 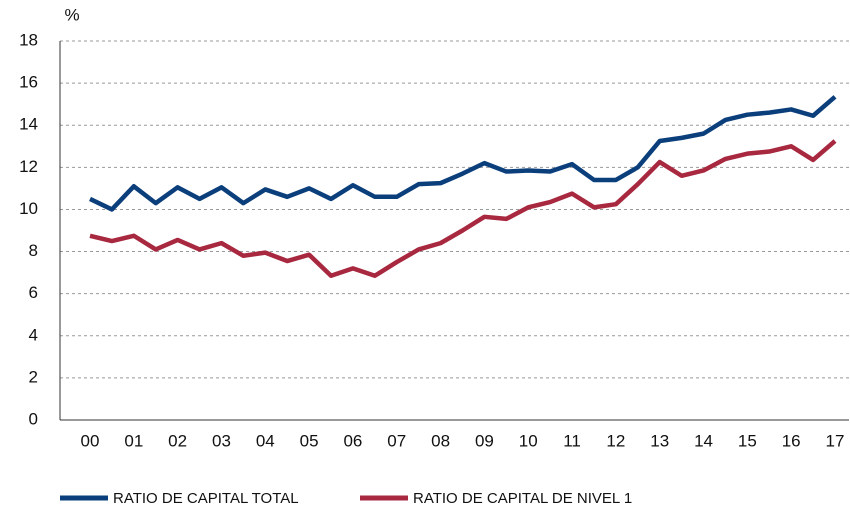 What do you see at coordinates (791, 440) in the screenshot?
I see `x-tick-label: 16` at bounding box center [791, 440].